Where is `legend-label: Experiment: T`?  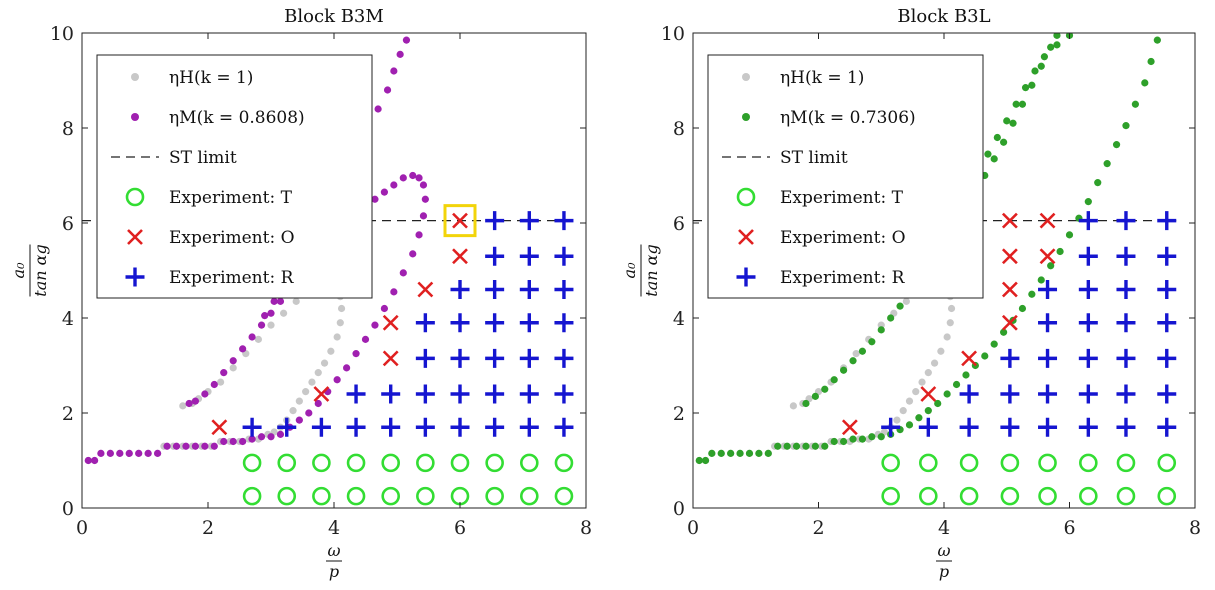
legend-label: Experiment: T is located at coordinates (231, 198).